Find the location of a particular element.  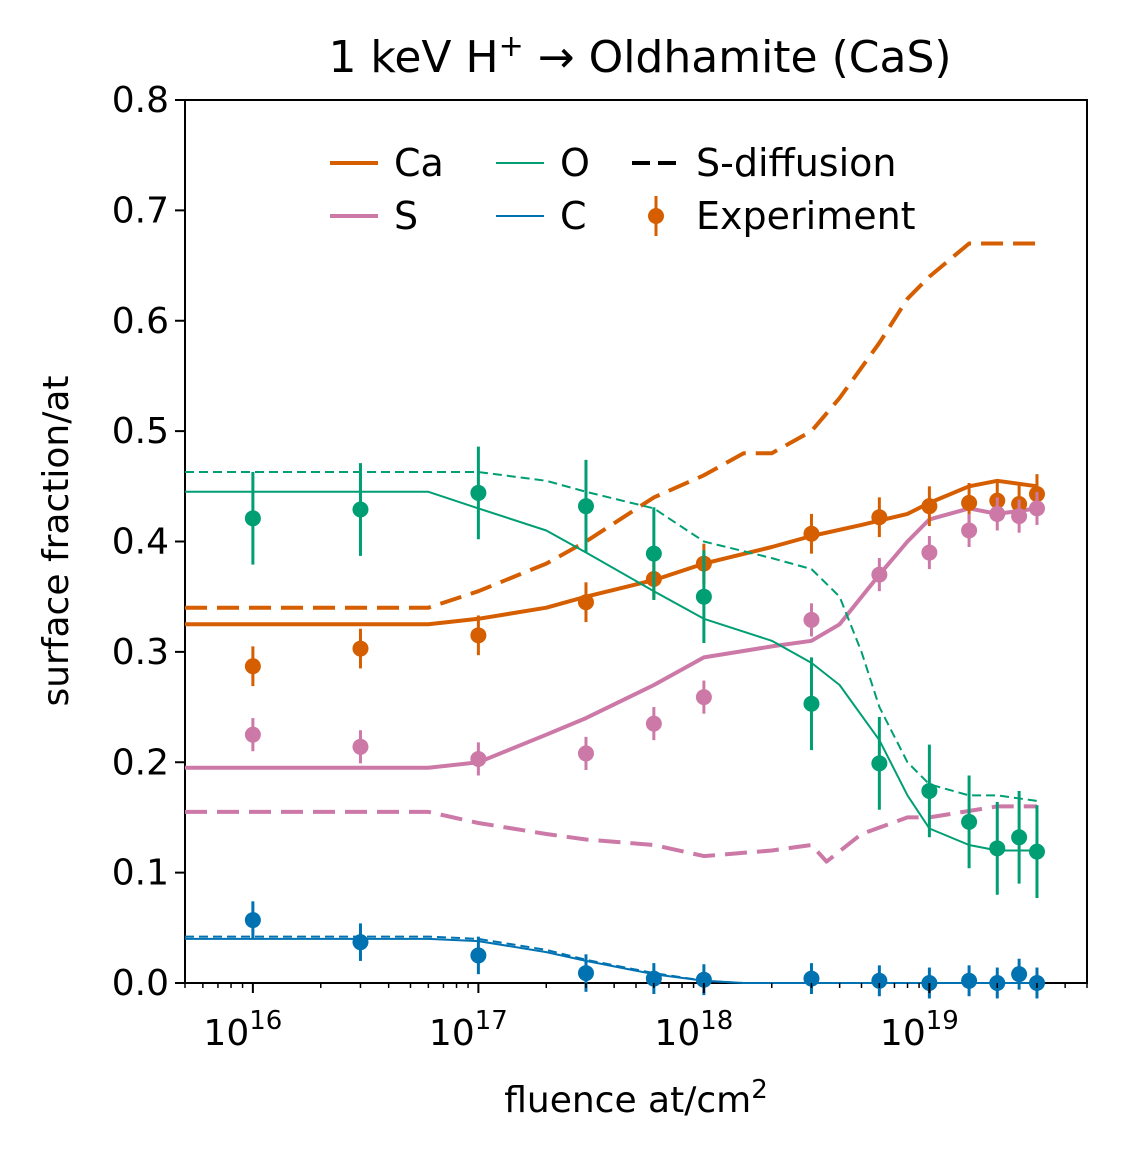

legend-experiment-marker is located at coordinates (656, 216).